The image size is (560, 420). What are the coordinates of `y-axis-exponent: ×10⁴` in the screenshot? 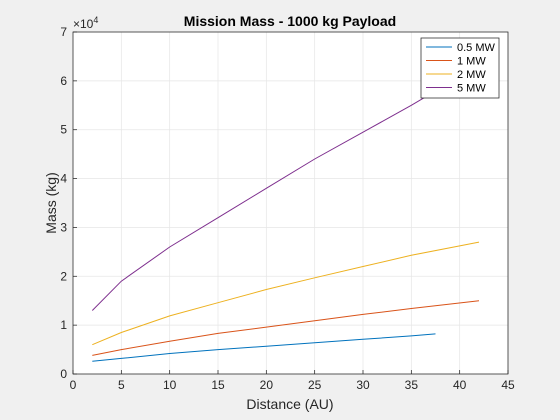 It's located at (85, 23).